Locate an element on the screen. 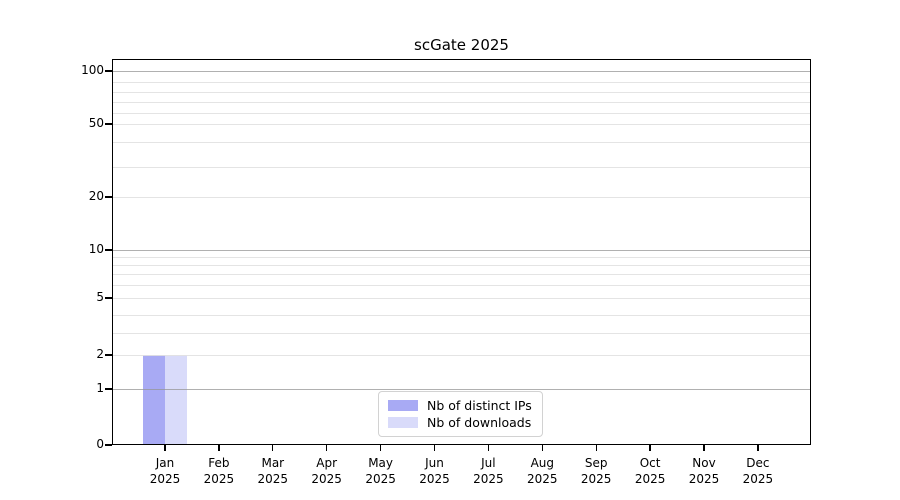 The height and width of the screenshot is (500, 900). x-tick-jan is located at coordinates (165, 448).